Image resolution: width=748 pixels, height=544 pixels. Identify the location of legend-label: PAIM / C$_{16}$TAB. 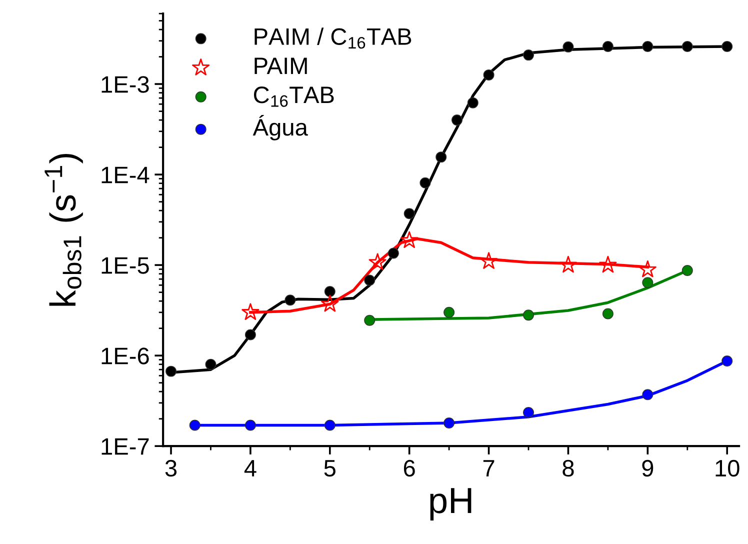
(333, 38).